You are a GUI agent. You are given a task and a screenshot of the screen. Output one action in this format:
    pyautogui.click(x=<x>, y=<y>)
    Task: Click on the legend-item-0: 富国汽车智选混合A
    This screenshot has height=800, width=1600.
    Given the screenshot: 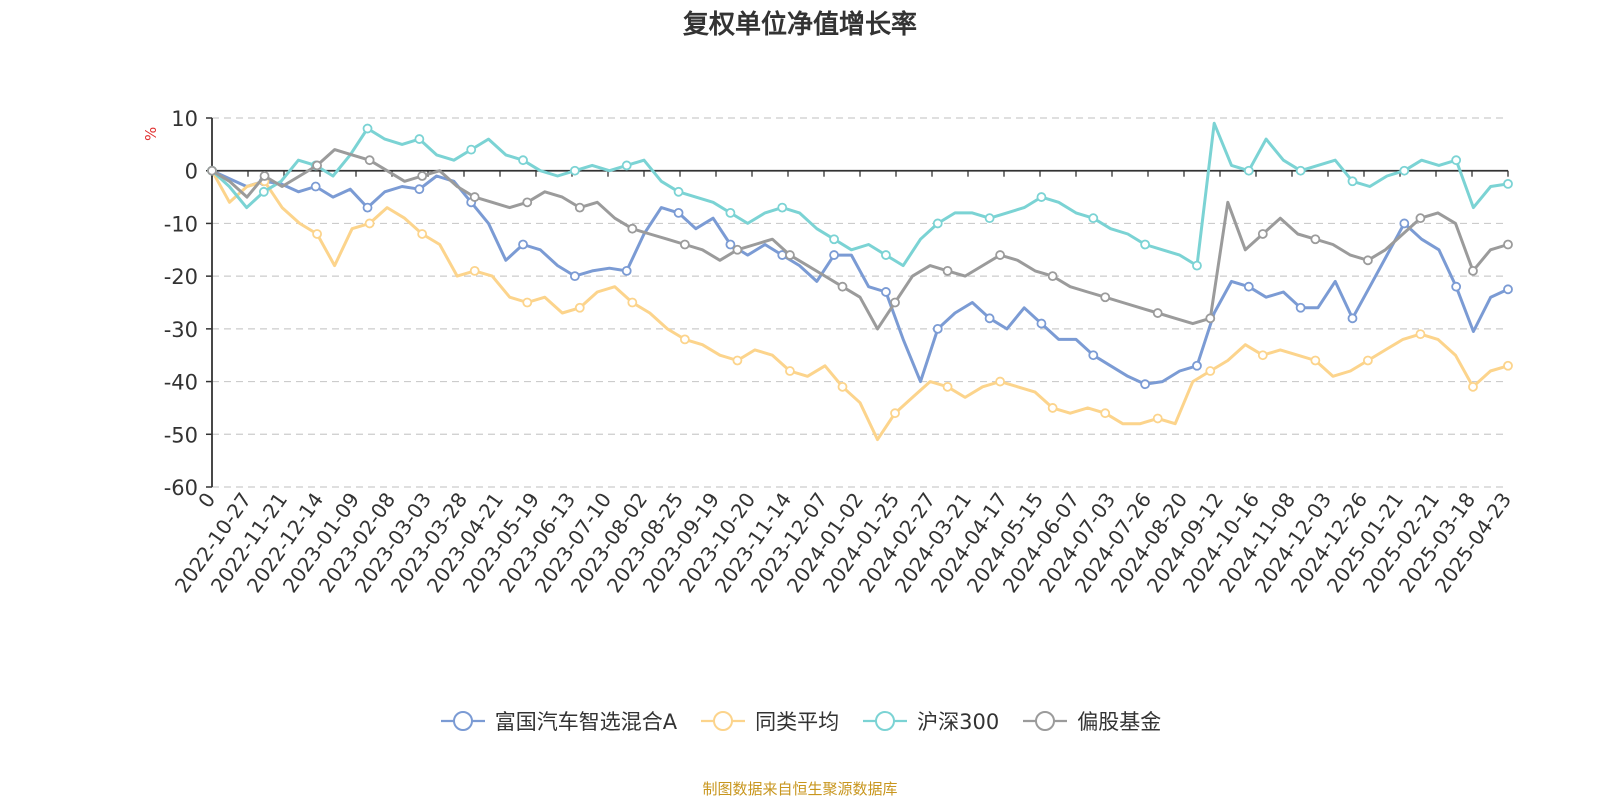 What is the action you would take?
    pyautogui.click(x=558, y=721)
    